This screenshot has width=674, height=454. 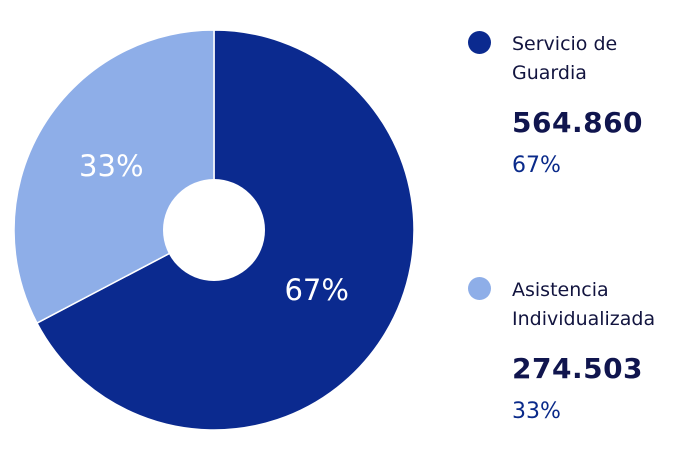 What do you see at coordinates (536, 411) in the screenshot?
I see `legend-percent: 33%` at bounding box center [536, 411].